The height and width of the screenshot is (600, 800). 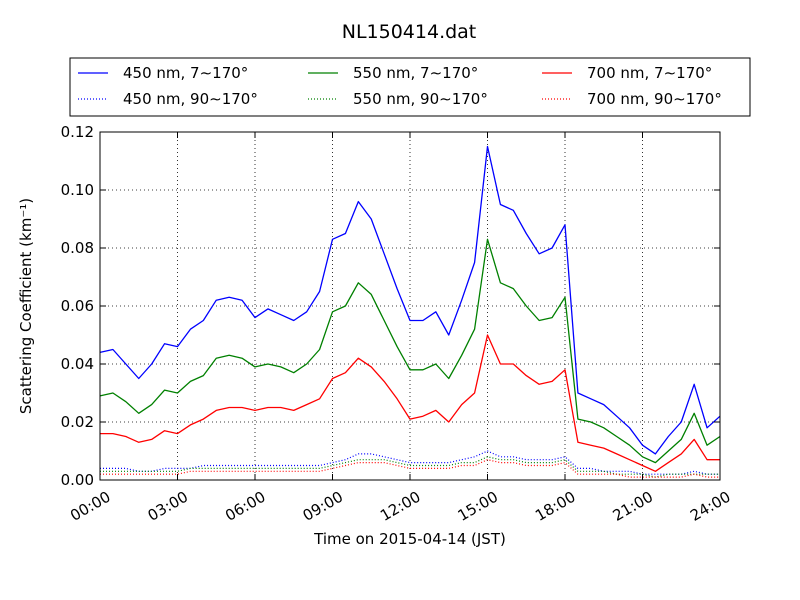 What do you see at coordinates (77, 248) in the screenshot?
I see `y-tick-label: 0.08` at bounding box center [77, 248].